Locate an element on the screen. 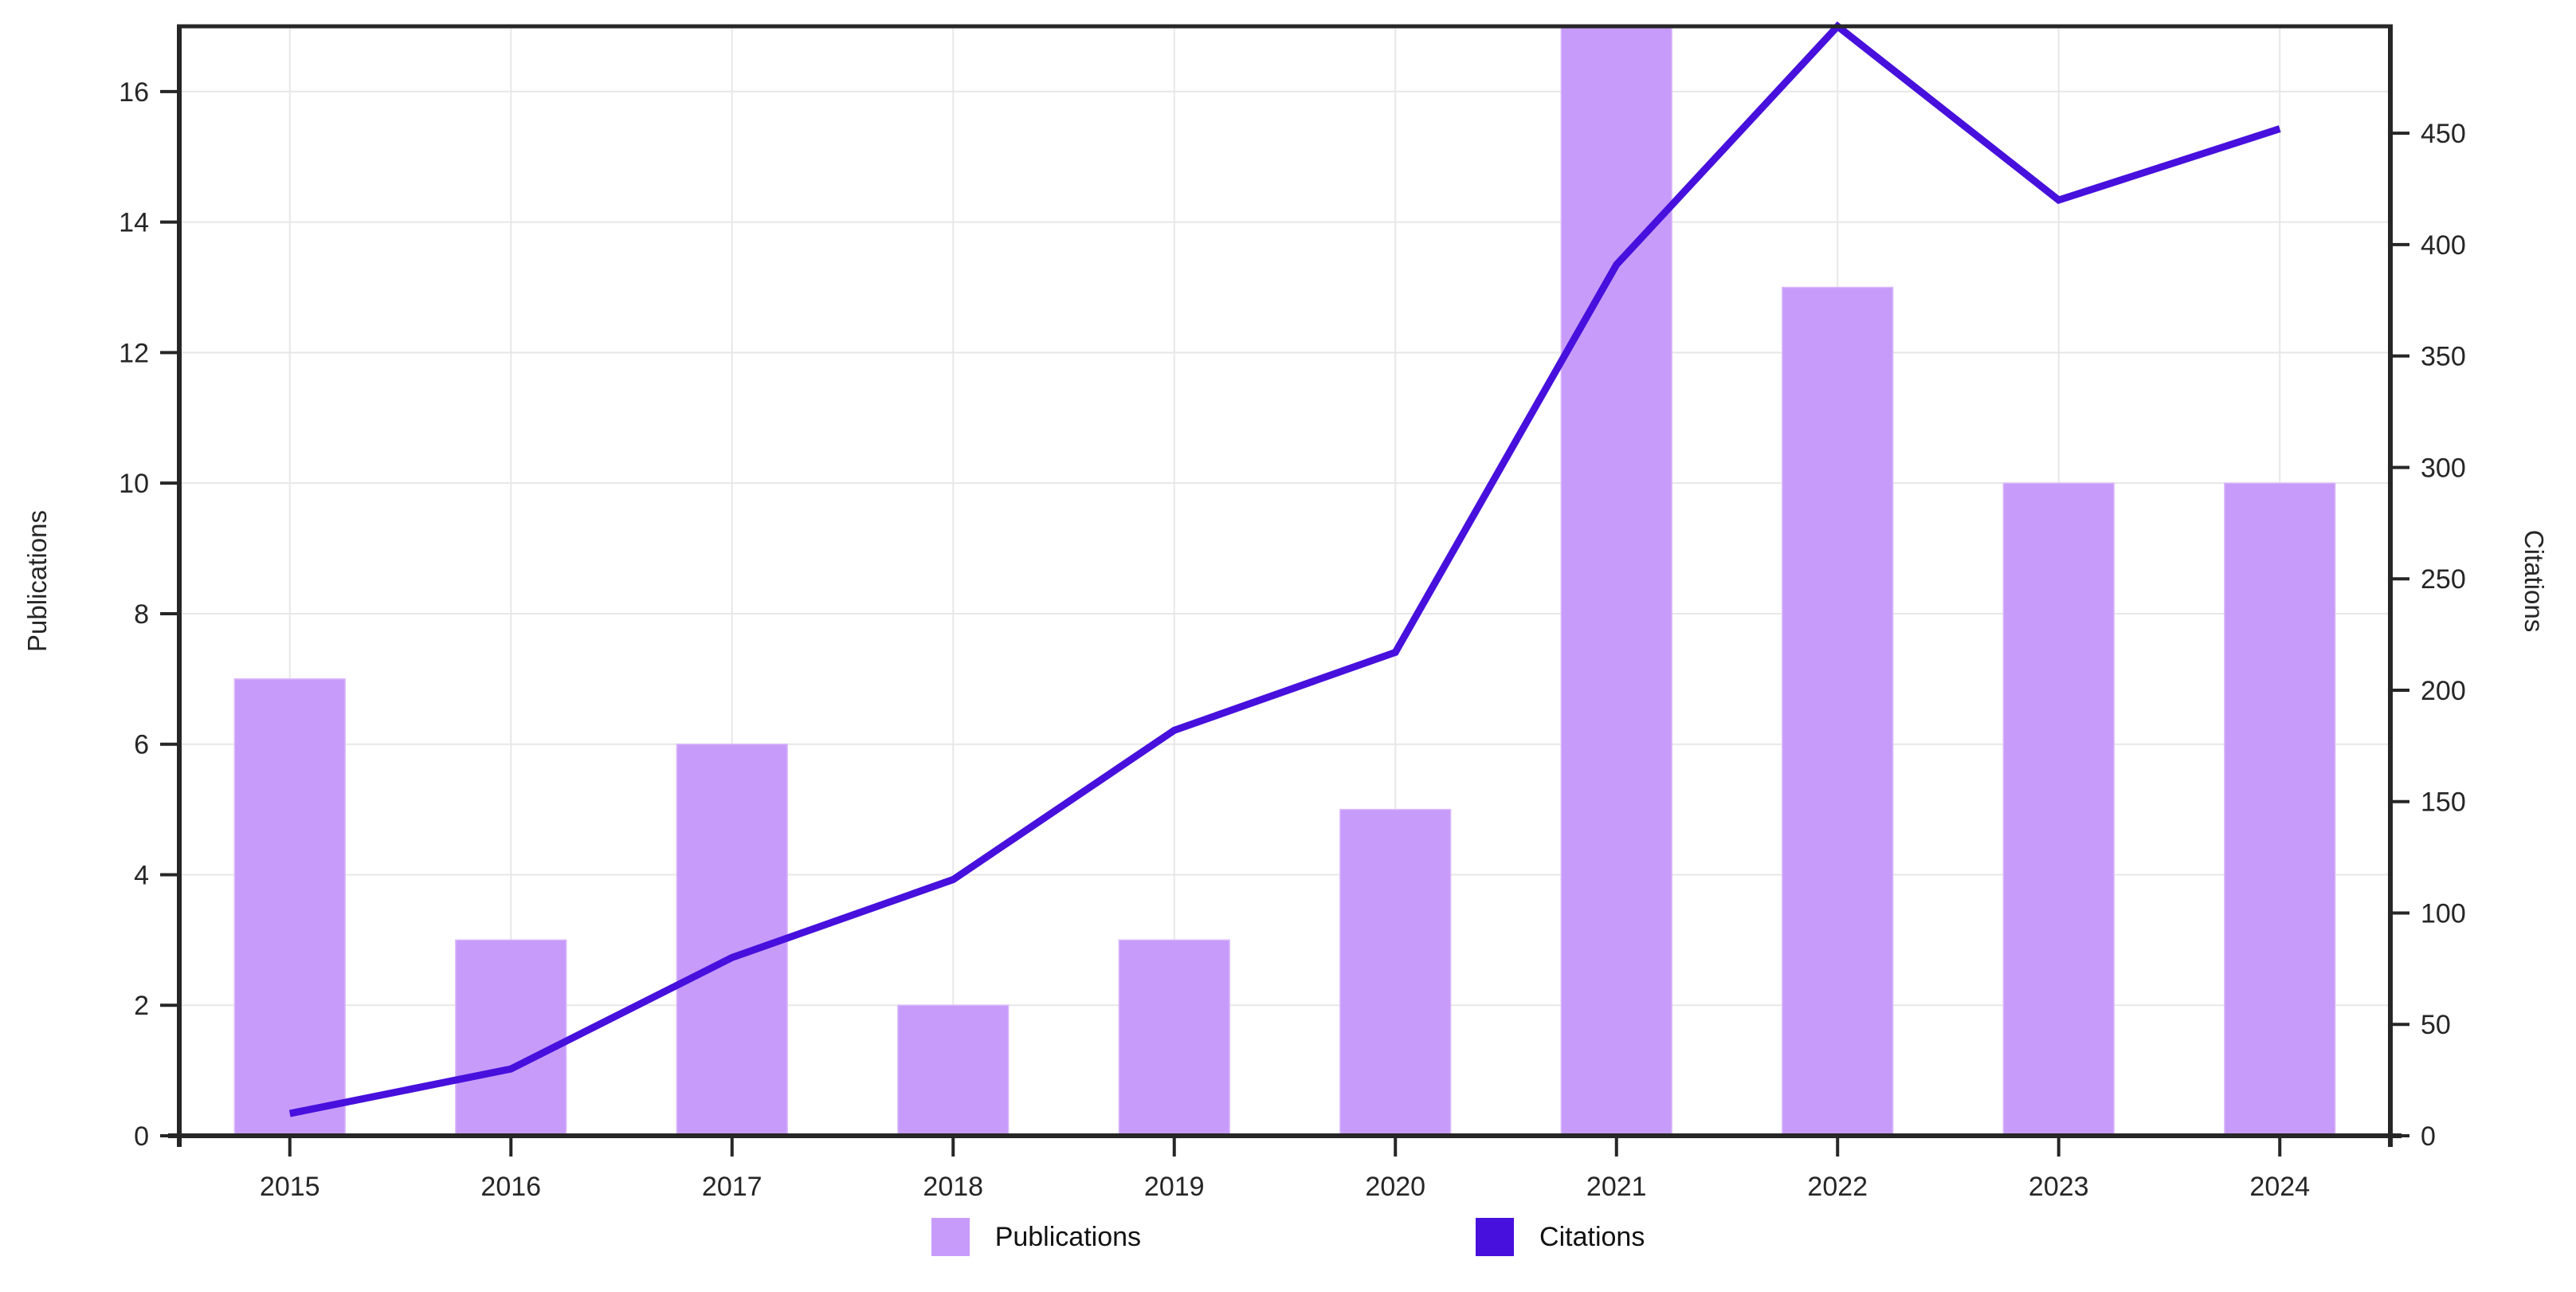  left-tick-label: 16 is located at coordinates (134, 92).